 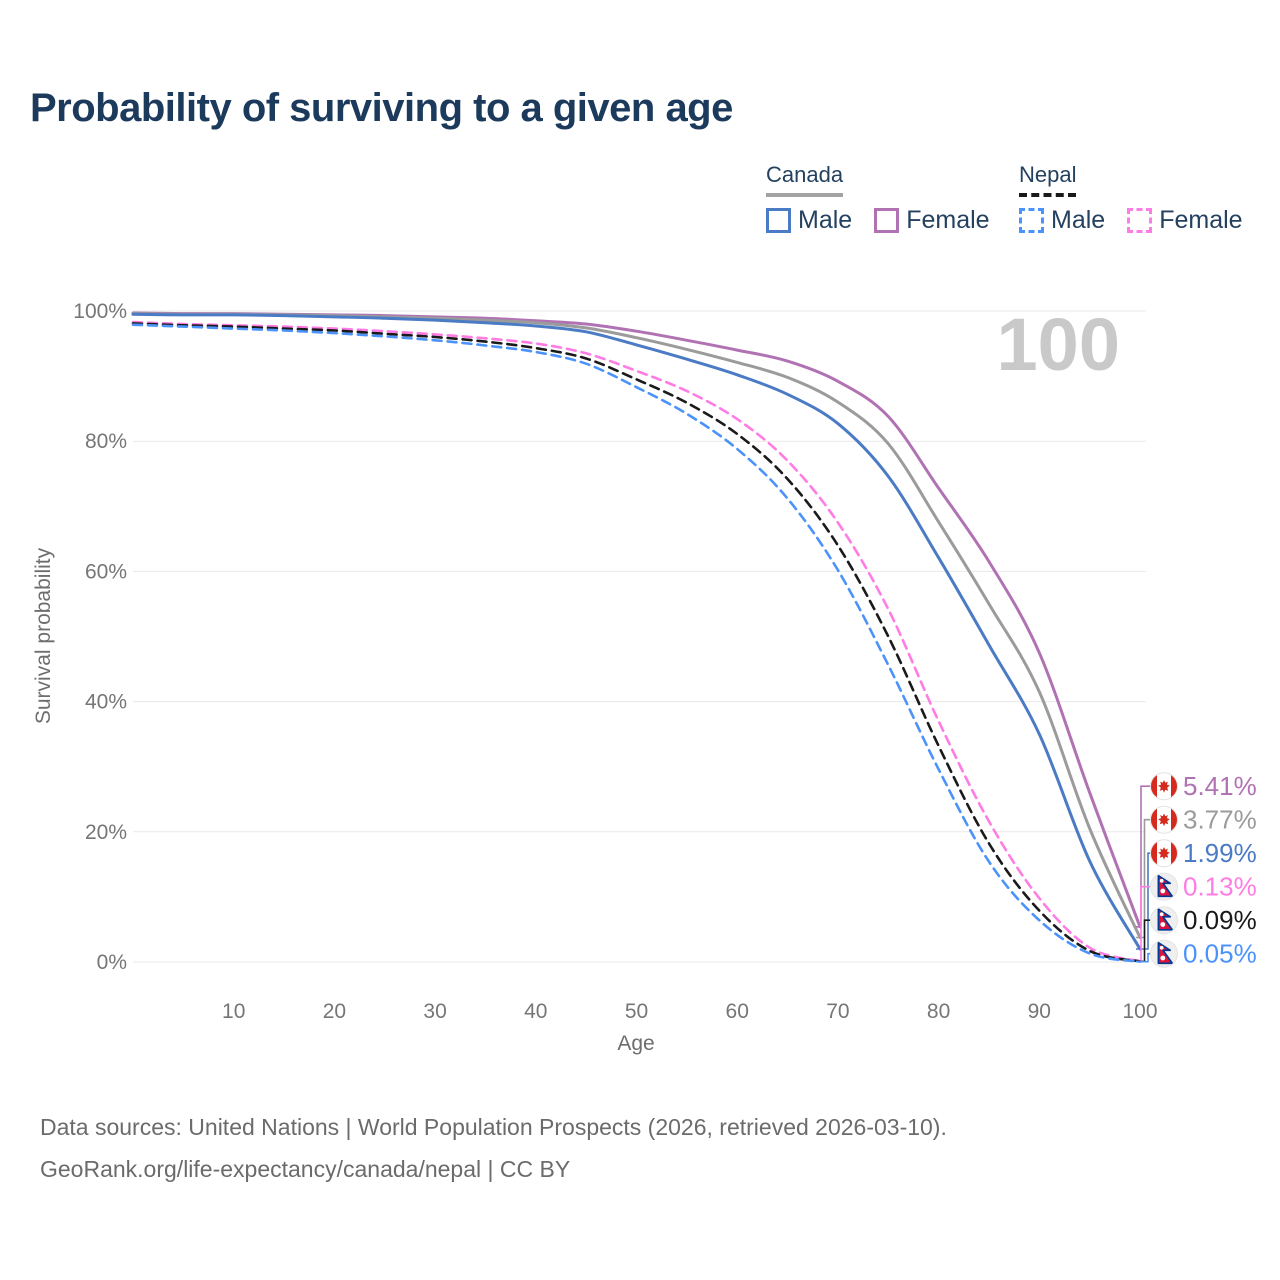 I want to click on x-tick-label: 20, so click(x=334, y=1011).